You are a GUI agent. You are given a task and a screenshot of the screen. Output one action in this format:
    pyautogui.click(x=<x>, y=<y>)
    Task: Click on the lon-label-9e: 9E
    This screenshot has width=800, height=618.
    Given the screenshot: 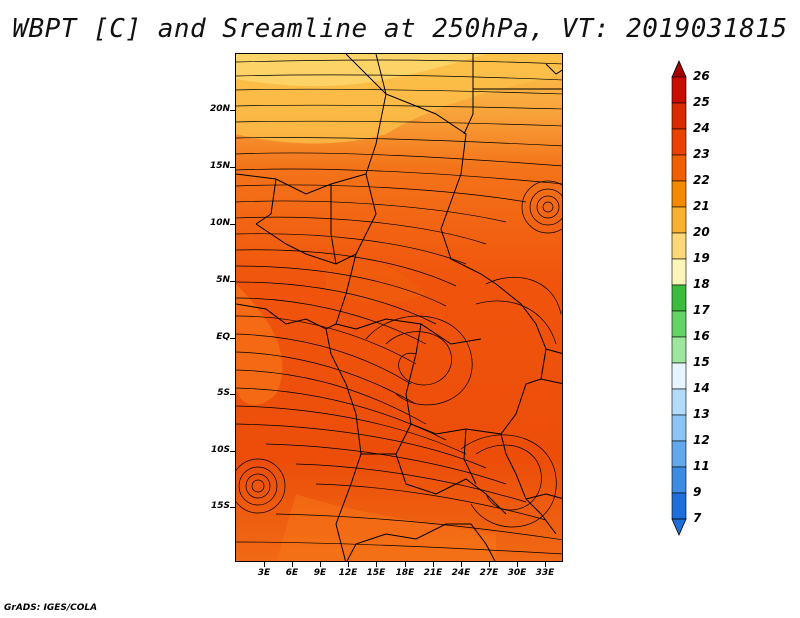 What is the action you would take?
    pyautogui.click(x=320, y=573)
    